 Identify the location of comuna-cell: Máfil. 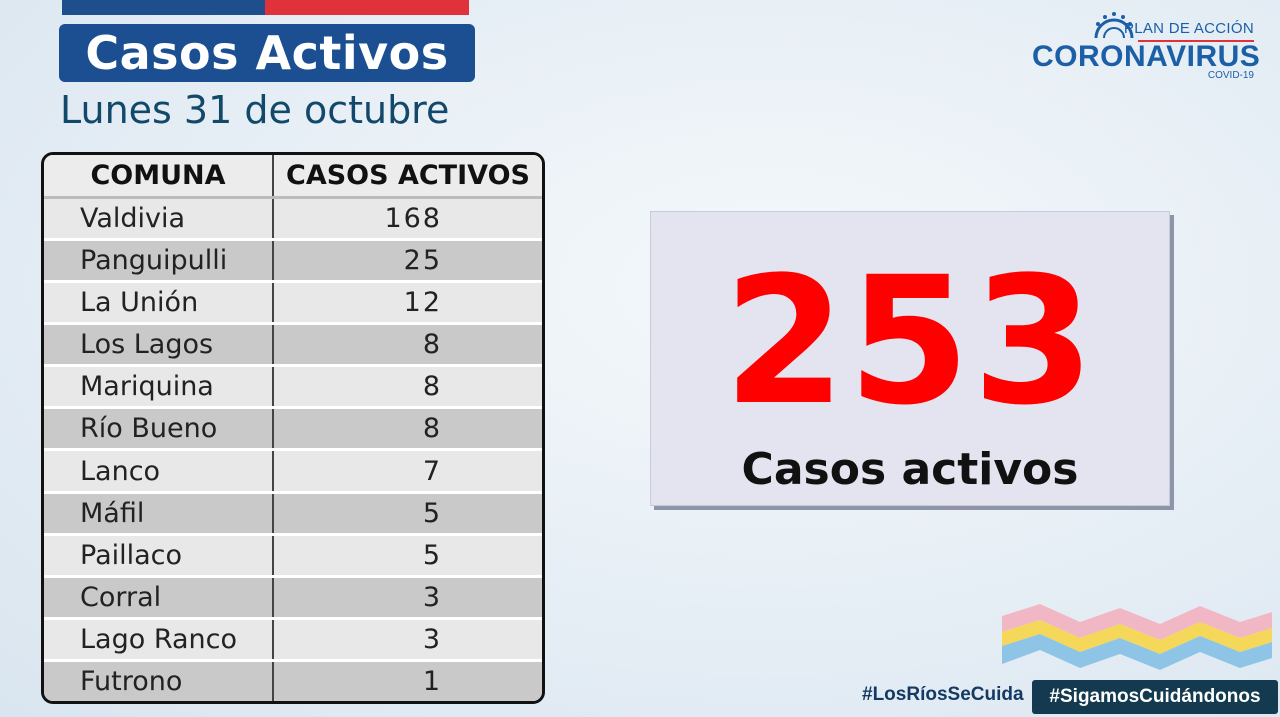
(159, 514).